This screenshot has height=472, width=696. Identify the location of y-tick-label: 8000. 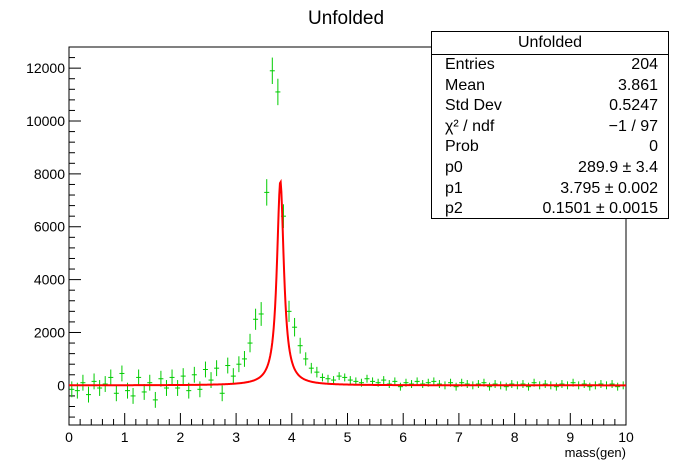
(49, 174).